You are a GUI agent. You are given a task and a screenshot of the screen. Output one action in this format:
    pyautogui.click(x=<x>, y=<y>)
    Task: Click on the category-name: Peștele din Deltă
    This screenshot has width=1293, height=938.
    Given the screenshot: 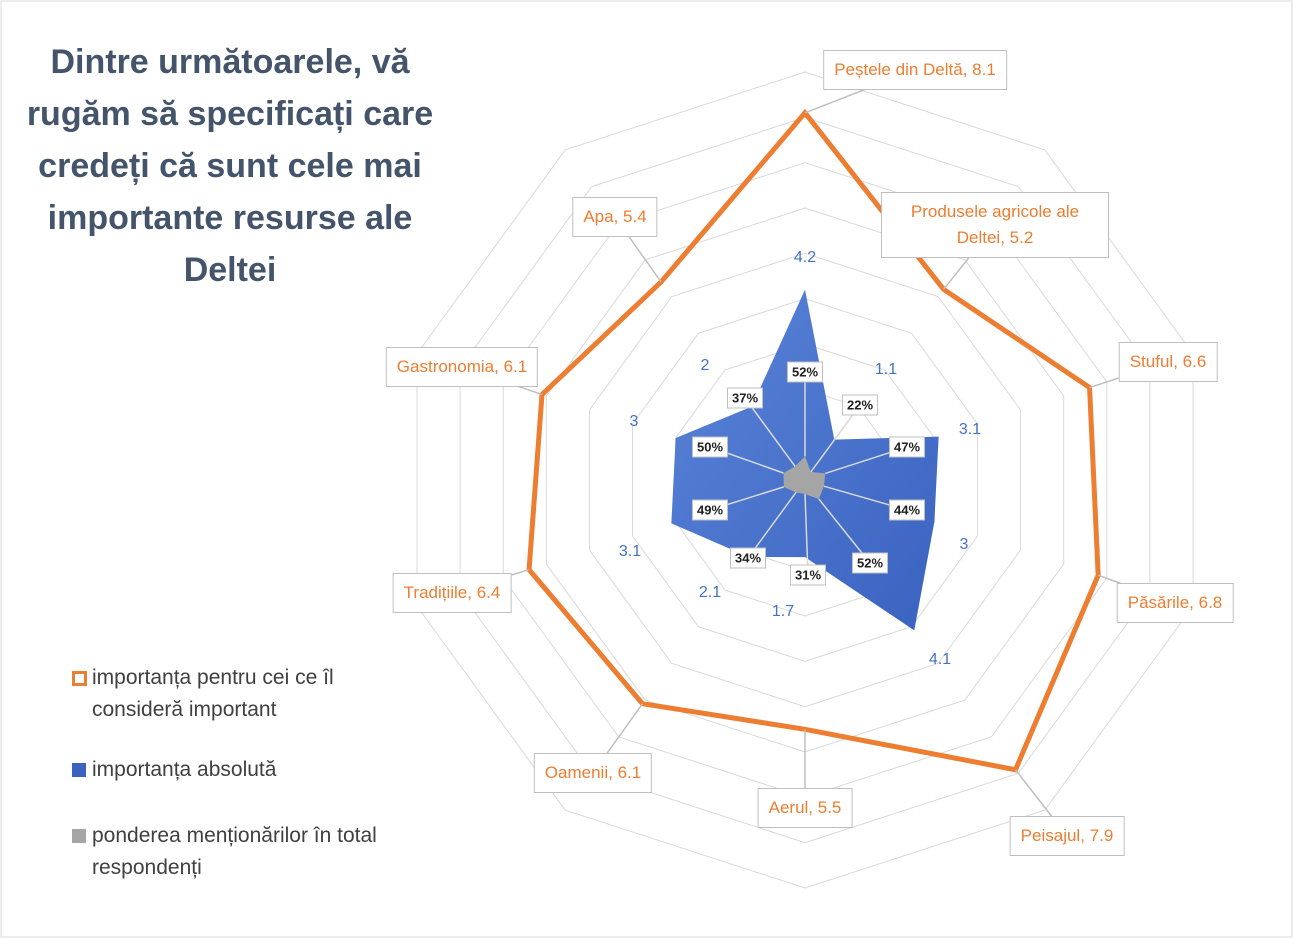 What is the action you would take?
    pyautogui.click(x=898, y=69)
    